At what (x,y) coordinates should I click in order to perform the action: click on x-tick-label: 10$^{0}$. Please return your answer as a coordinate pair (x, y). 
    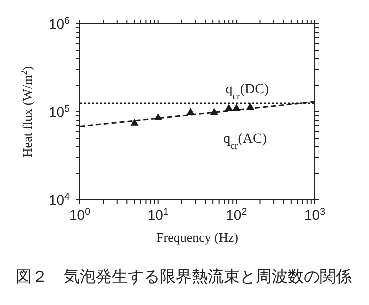
    Looking at the image, I should click on (80, 214).